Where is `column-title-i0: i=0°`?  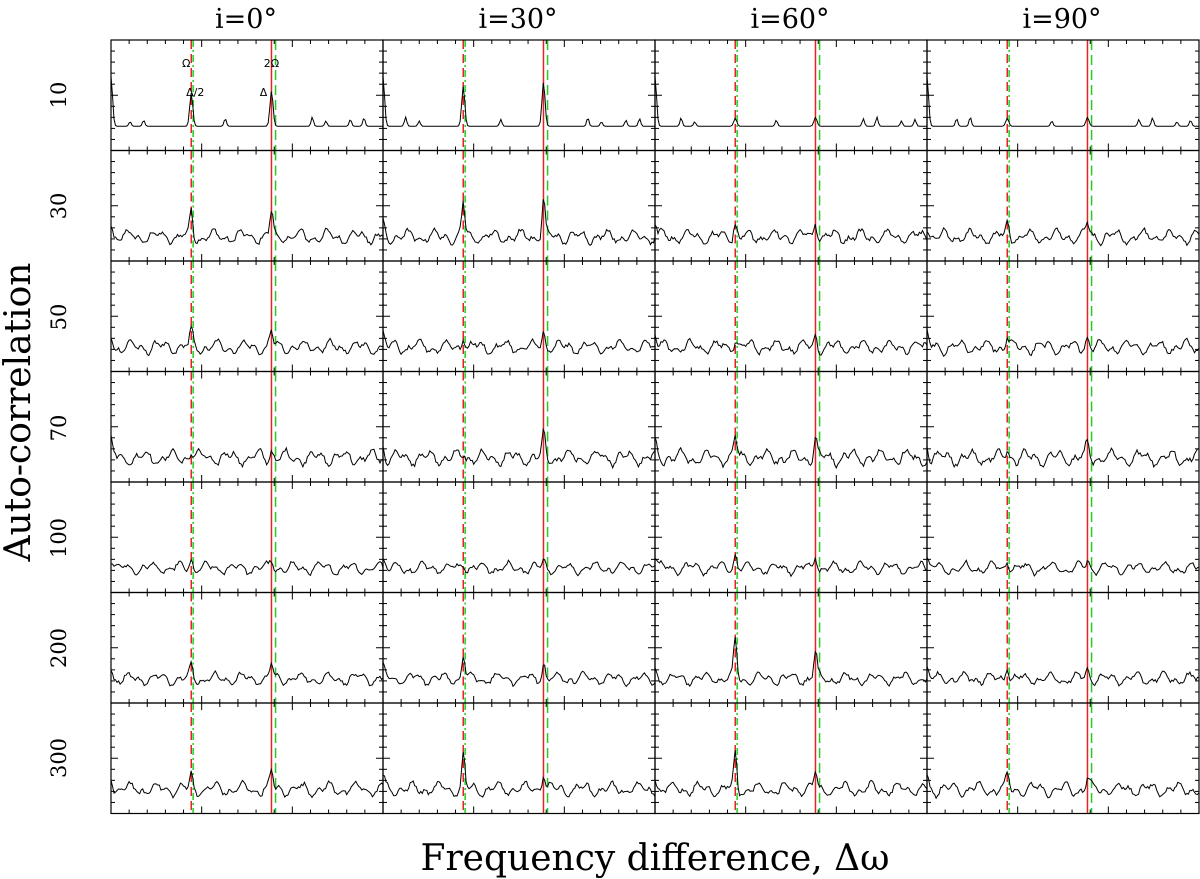 column-title-i0: i=0° is located at coordinates (246, 19).